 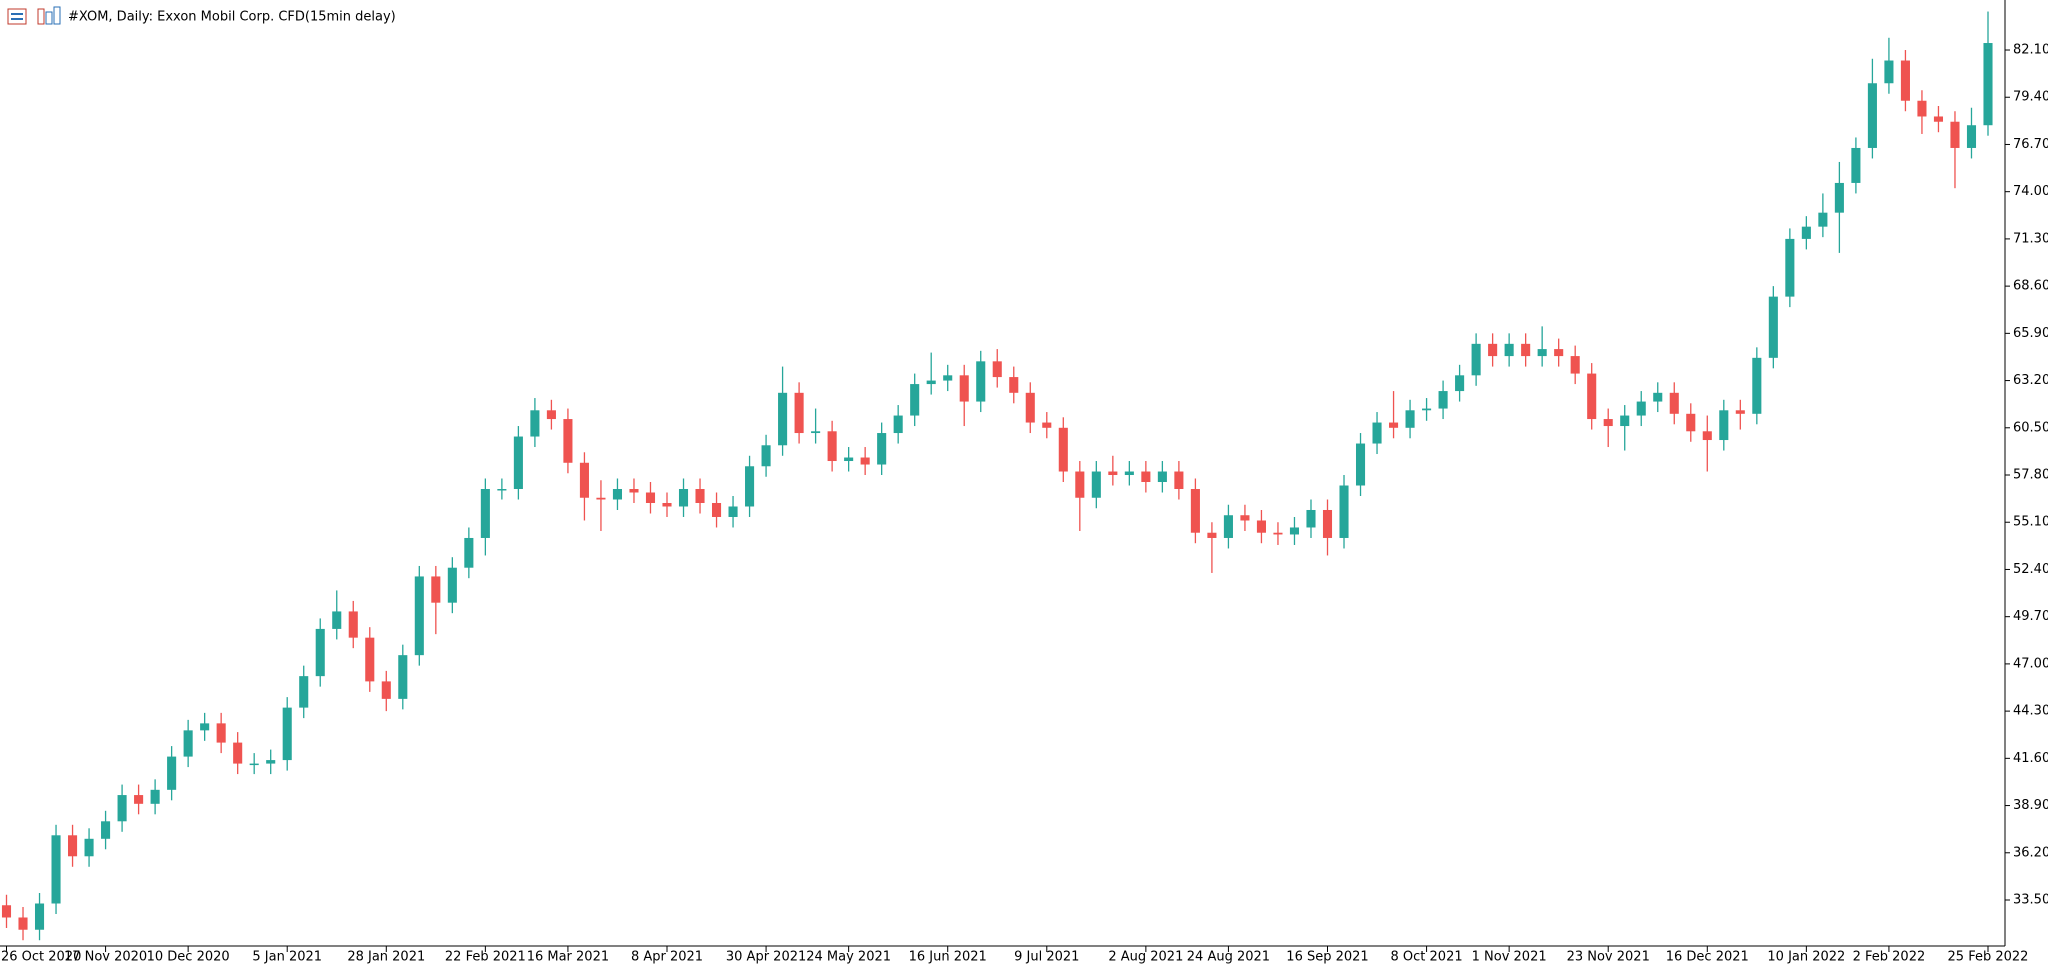 I want to click on y-tick-label: 41.60, so click(x=2030, y=758).